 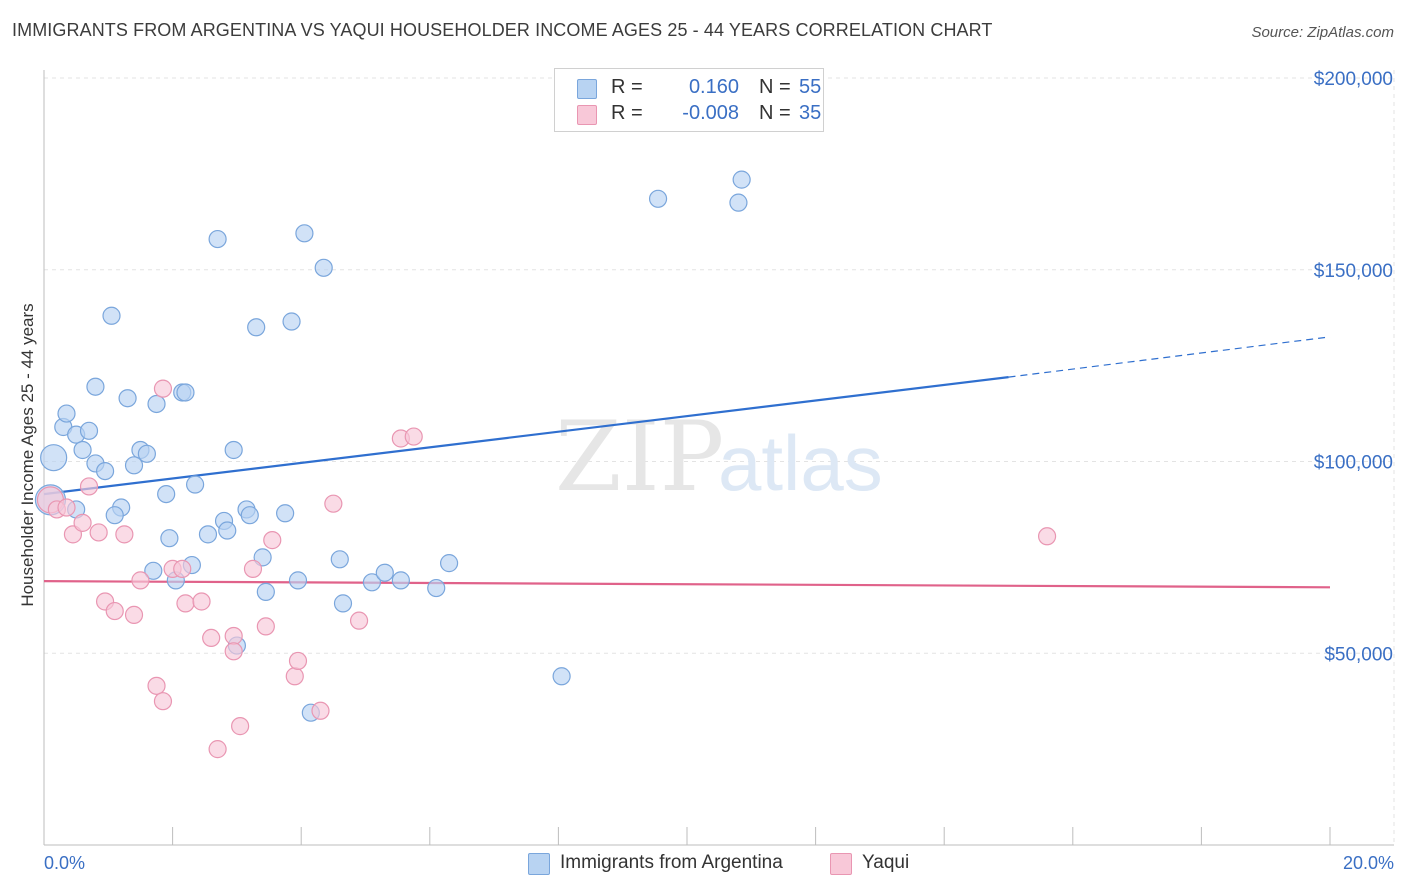 I want to click on watermark-zip: ZIP, so click(x=639, y=457).